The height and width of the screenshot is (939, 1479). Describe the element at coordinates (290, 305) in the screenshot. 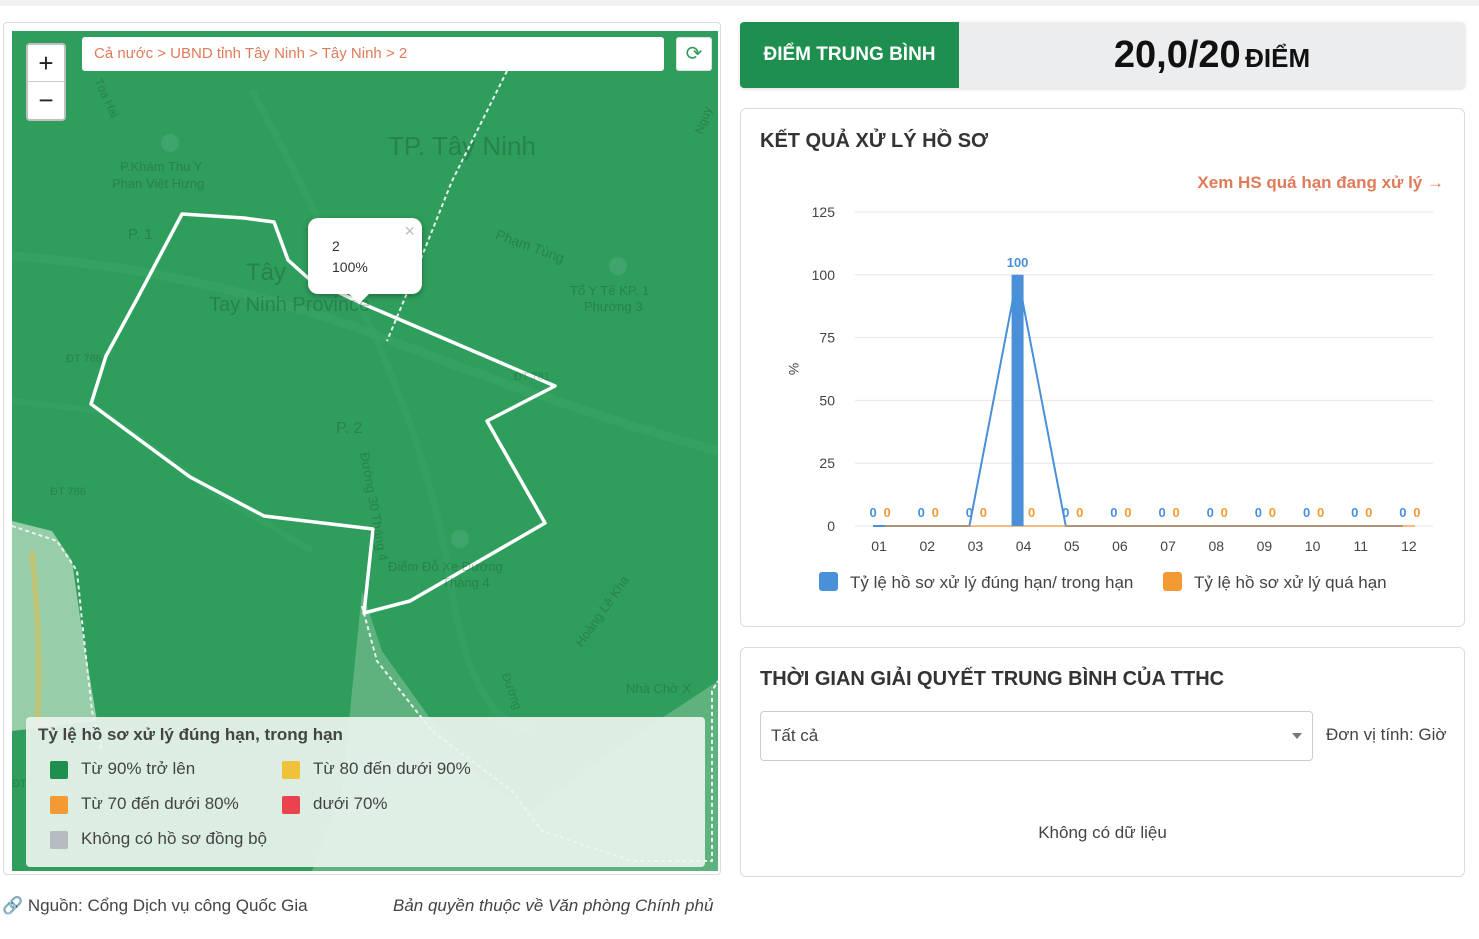

I see `map-label-province: Tay Ninh Province` at that location.